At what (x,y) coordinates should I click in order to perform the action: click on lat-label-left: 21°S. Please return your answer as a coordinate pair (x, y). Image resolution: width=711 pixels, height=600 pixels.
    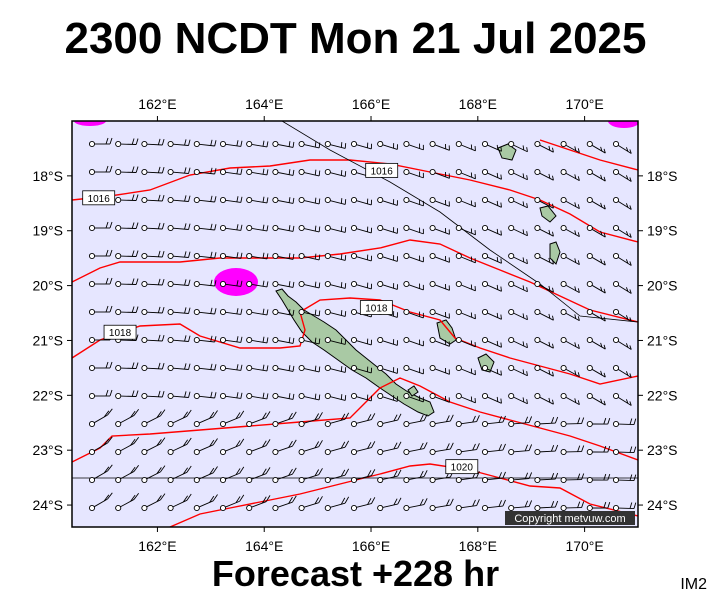
    Looking at the image, I should click on (47, 340).